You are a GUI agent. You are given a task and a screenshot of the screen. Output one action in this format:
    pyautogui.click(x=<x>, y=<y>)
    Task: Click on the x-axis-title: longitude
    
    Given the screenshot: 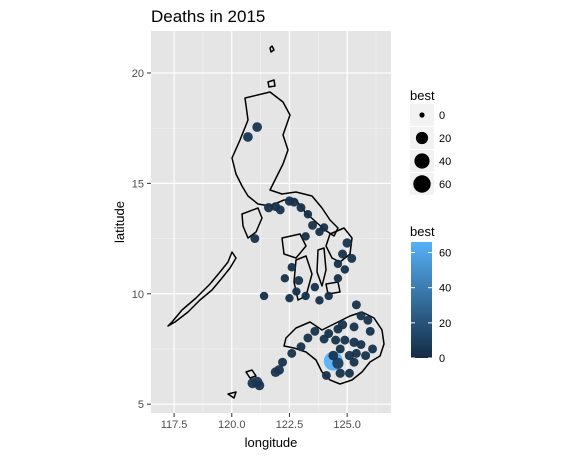 What is the action you would take?
    pyautogui.click(x=271, y=442)
    